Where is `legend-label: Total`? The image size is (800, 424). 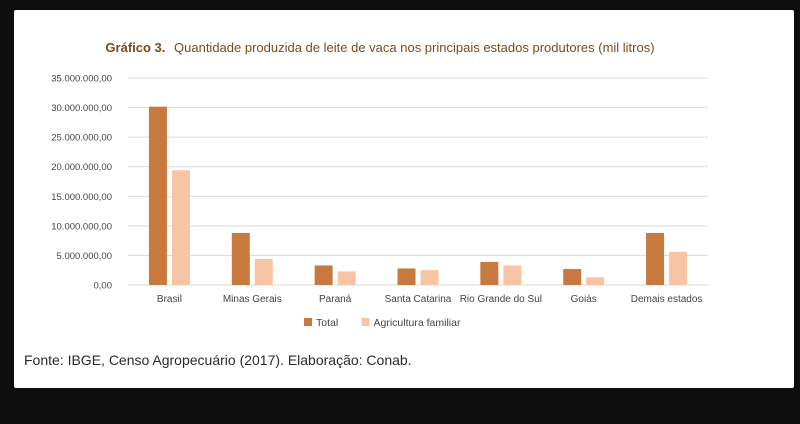
legend-label: Total is located at coordinates (327, 323).